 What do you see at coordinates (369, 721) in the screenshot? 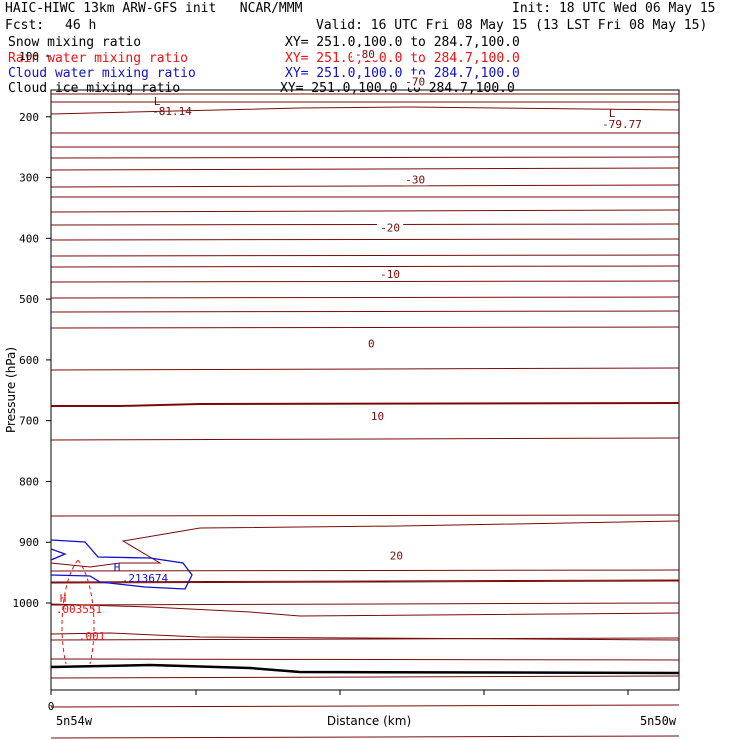
I see `x-axis-label: Distance (km)` at bounding box center [369, 721].